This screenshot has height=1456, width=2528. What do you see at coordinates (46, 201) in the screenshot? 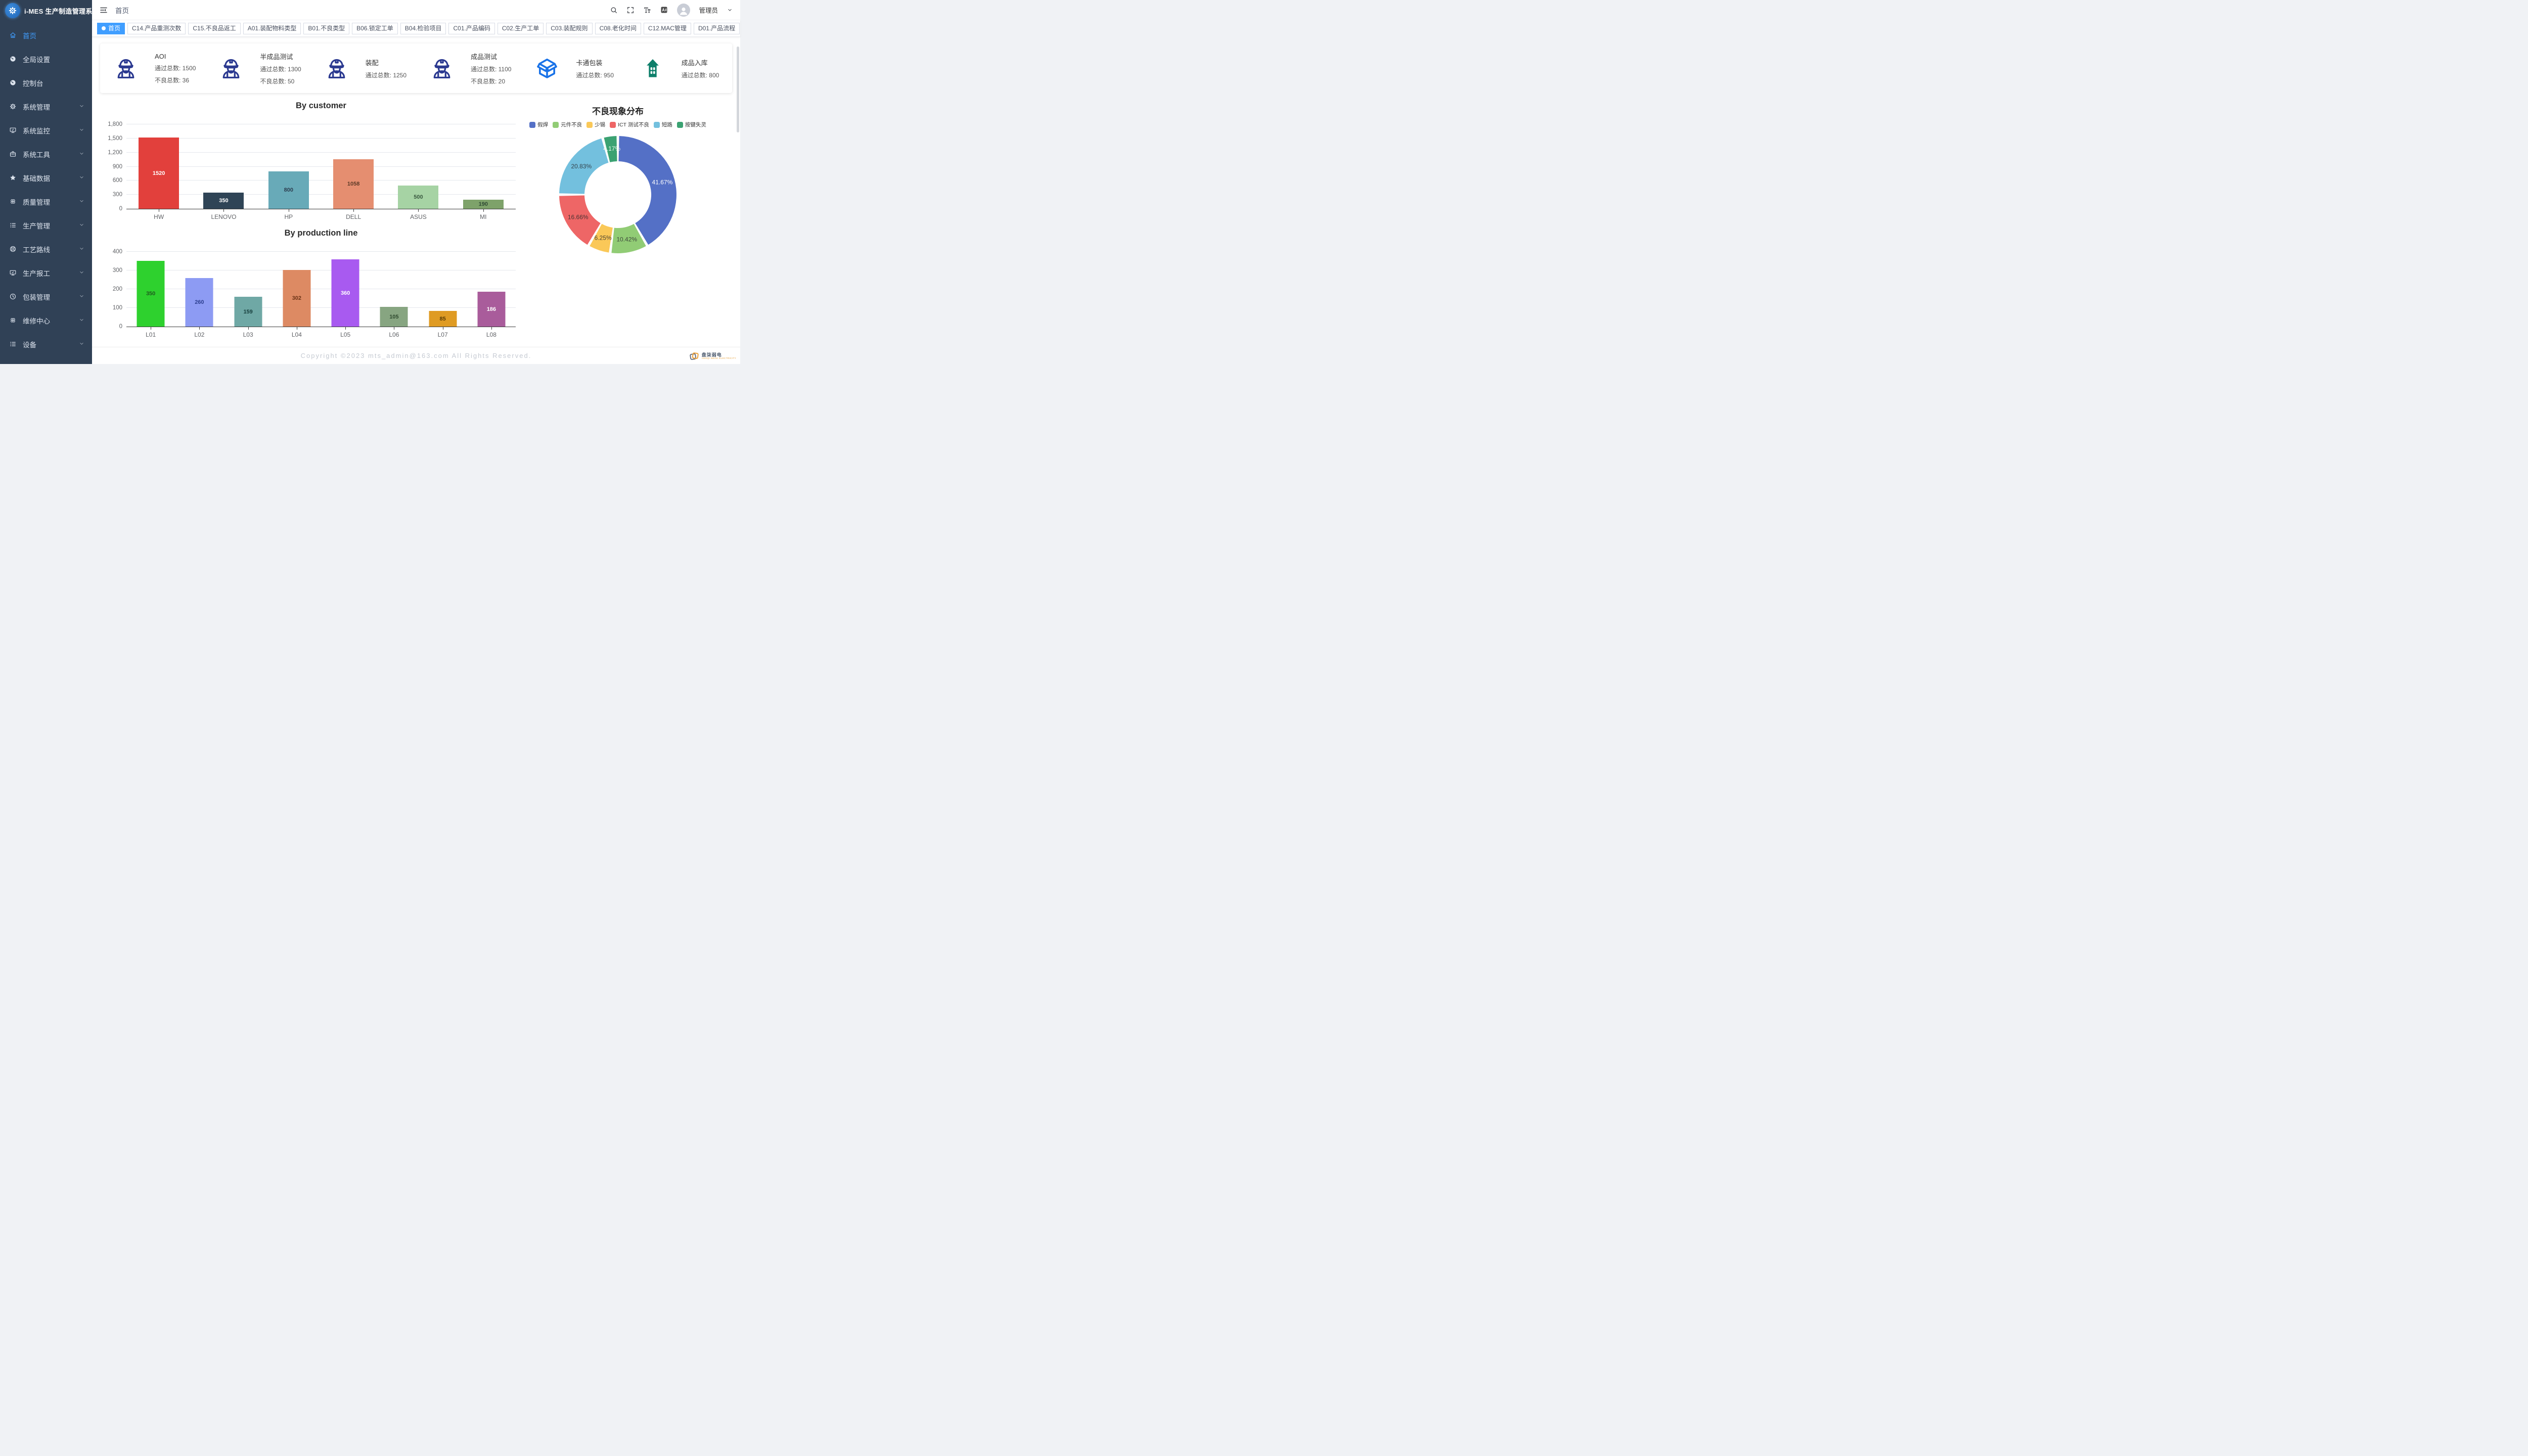
I see `sidebar-item-7: 质量管理` at bounding box center [46, 201].